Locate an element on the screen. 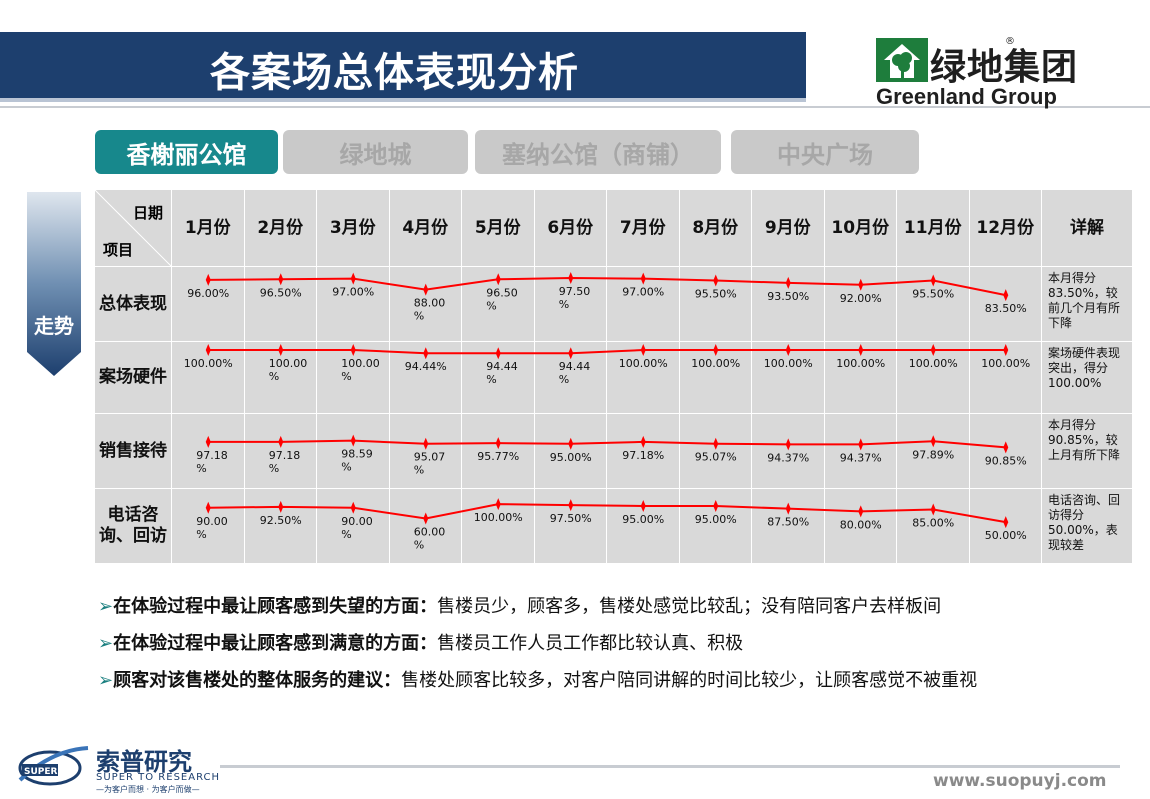 This screenshot has height=799, width=1150. corner-cell: 日期 项目 is located at coordinates (133, 228).